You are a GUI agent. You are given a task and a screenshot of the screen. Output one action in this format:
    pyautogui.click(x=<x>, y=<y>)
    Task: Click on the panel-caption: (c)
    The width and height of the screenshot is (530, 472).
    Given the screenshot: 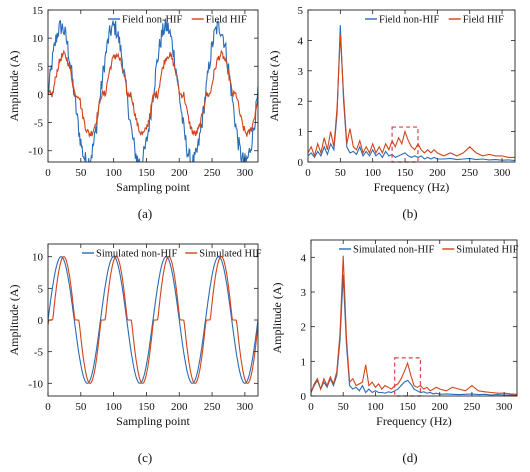 What is the action you would take?
    pyautogui.click(x=145, y=457)
    